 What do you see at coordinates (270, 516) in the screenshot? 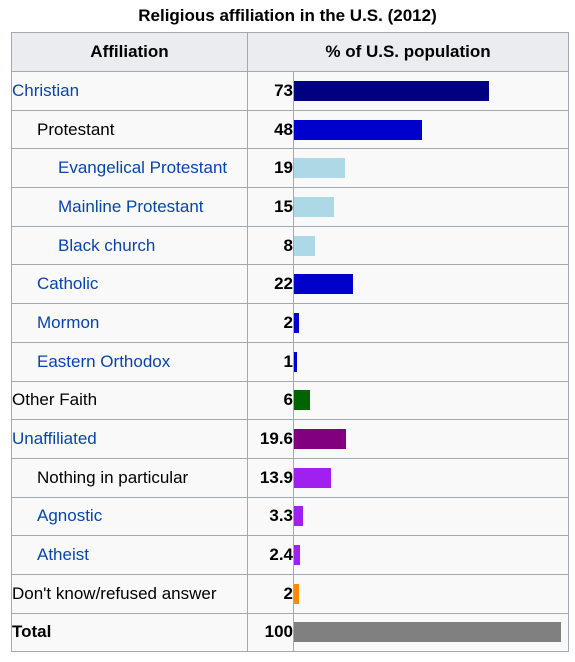
I see `percent-value: 3.3` at bounding box center [270, 516].